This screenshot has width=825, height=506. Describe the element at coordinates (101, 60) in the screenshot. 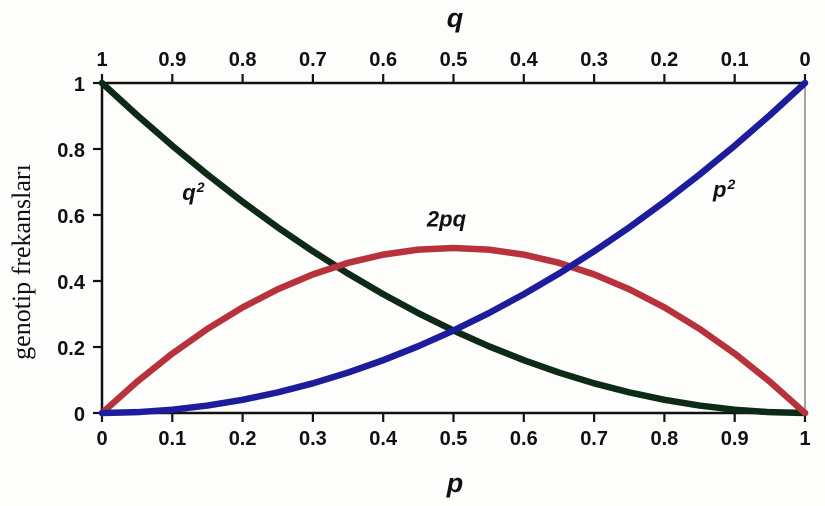

I see `top-tick-label: 1` at that location.